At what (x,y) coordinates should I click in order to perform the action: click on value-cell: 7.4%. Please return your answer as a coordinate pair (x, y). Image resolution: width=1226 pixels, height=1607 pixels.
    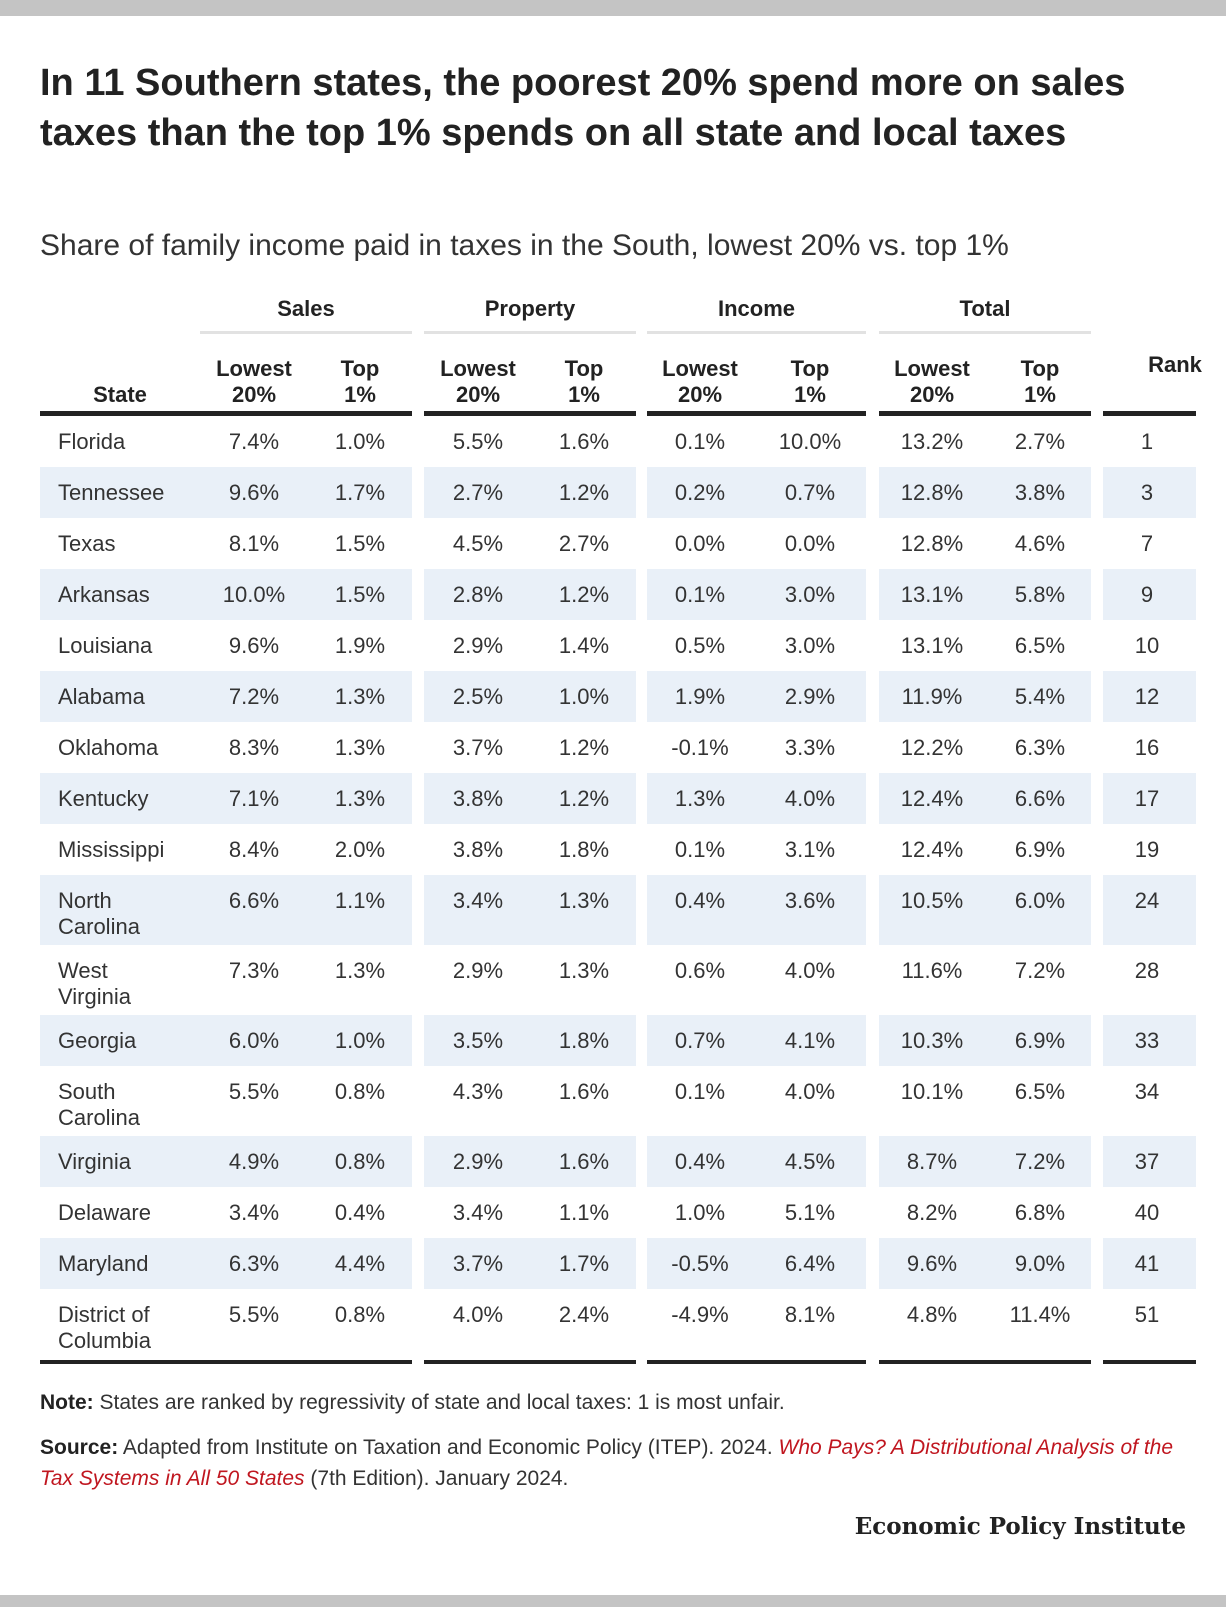
    Looking at the image, I should click on (254, 441).